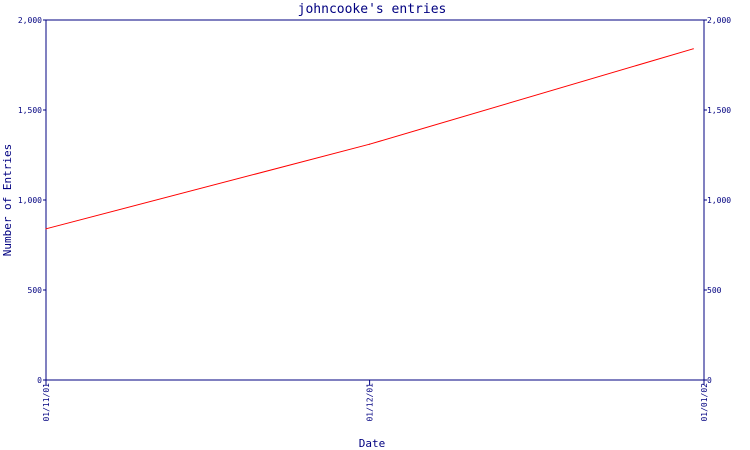  What do you see at coordinates (370, 402) in the screenshot?
I see `x-tick-label: 01/12/01` at bounding box center [370, 402].